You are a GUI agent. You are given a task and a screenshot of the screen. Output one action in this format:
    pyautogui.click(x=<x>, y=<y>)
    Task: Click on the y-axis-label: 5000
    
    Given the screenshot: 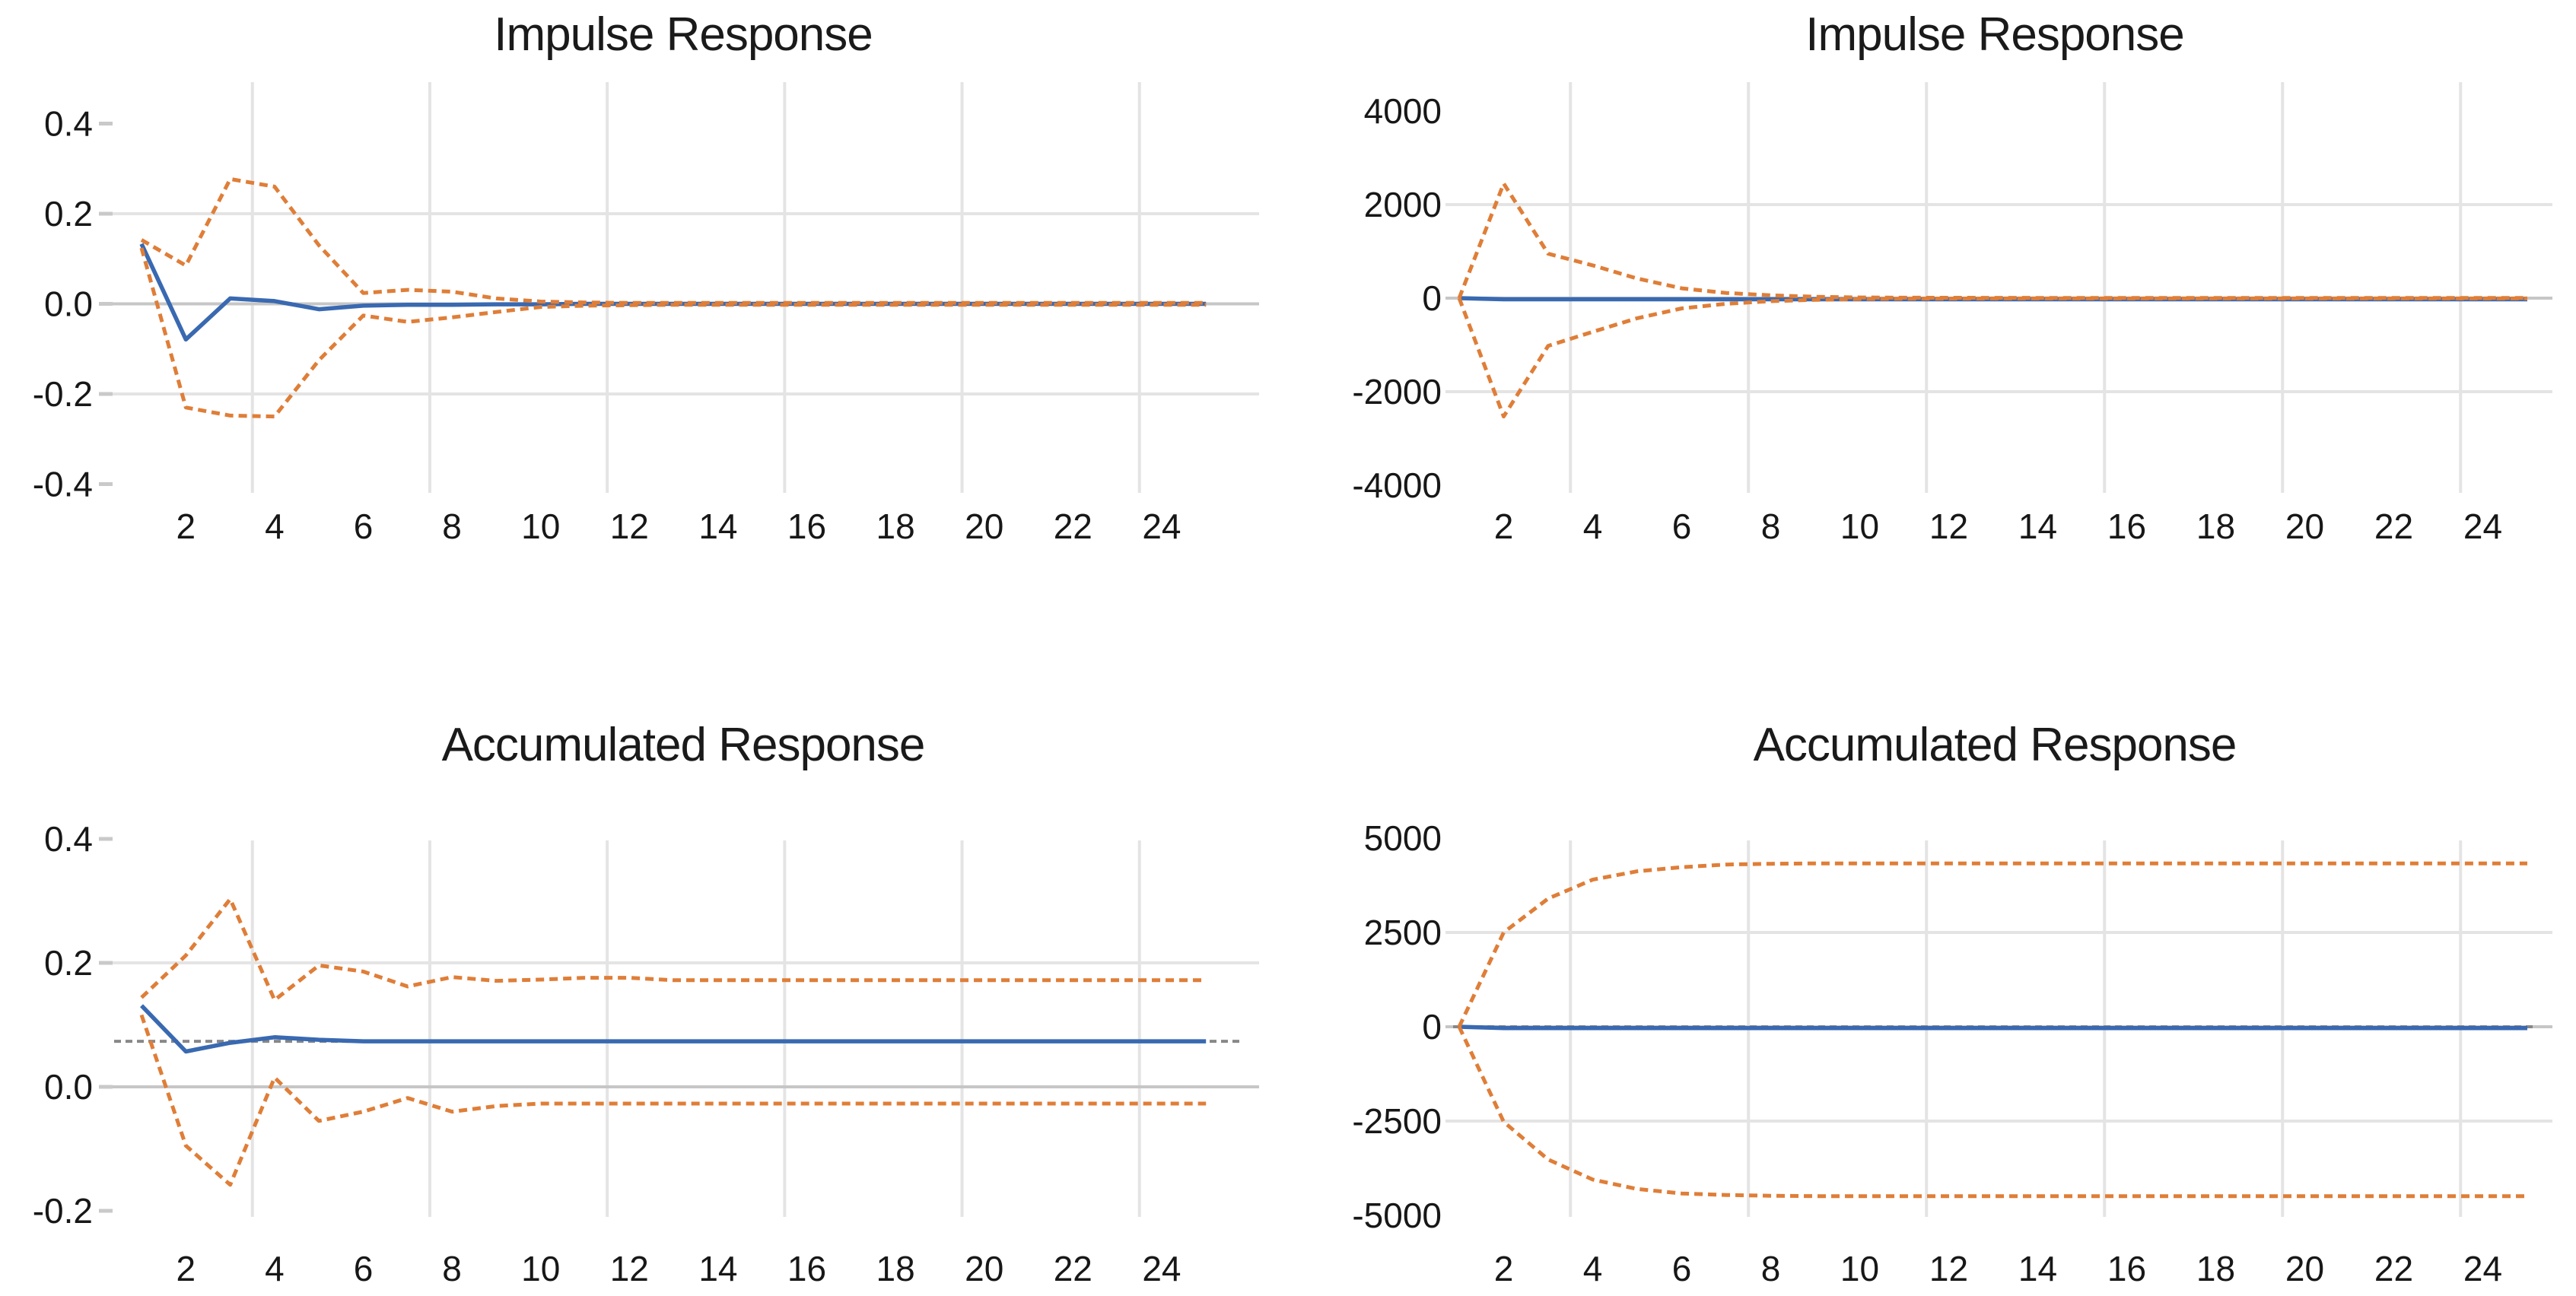 What is the action you would take?
    pyautogui.click(x=1403, y=838)
    